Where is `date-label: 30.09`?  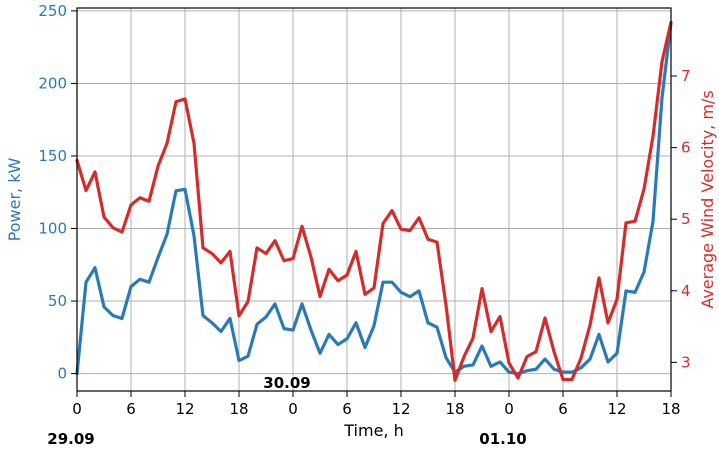
date-label: 30.09 is located at coordinates (286, 383).